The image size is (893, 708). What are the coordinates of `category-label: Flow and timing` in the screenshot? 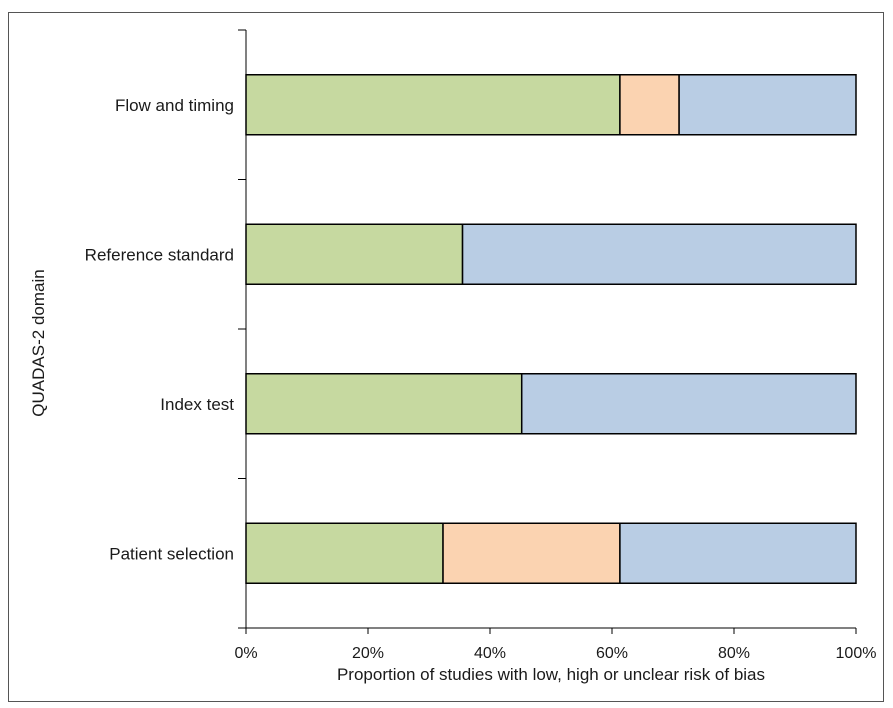 It's located at (174, 105).